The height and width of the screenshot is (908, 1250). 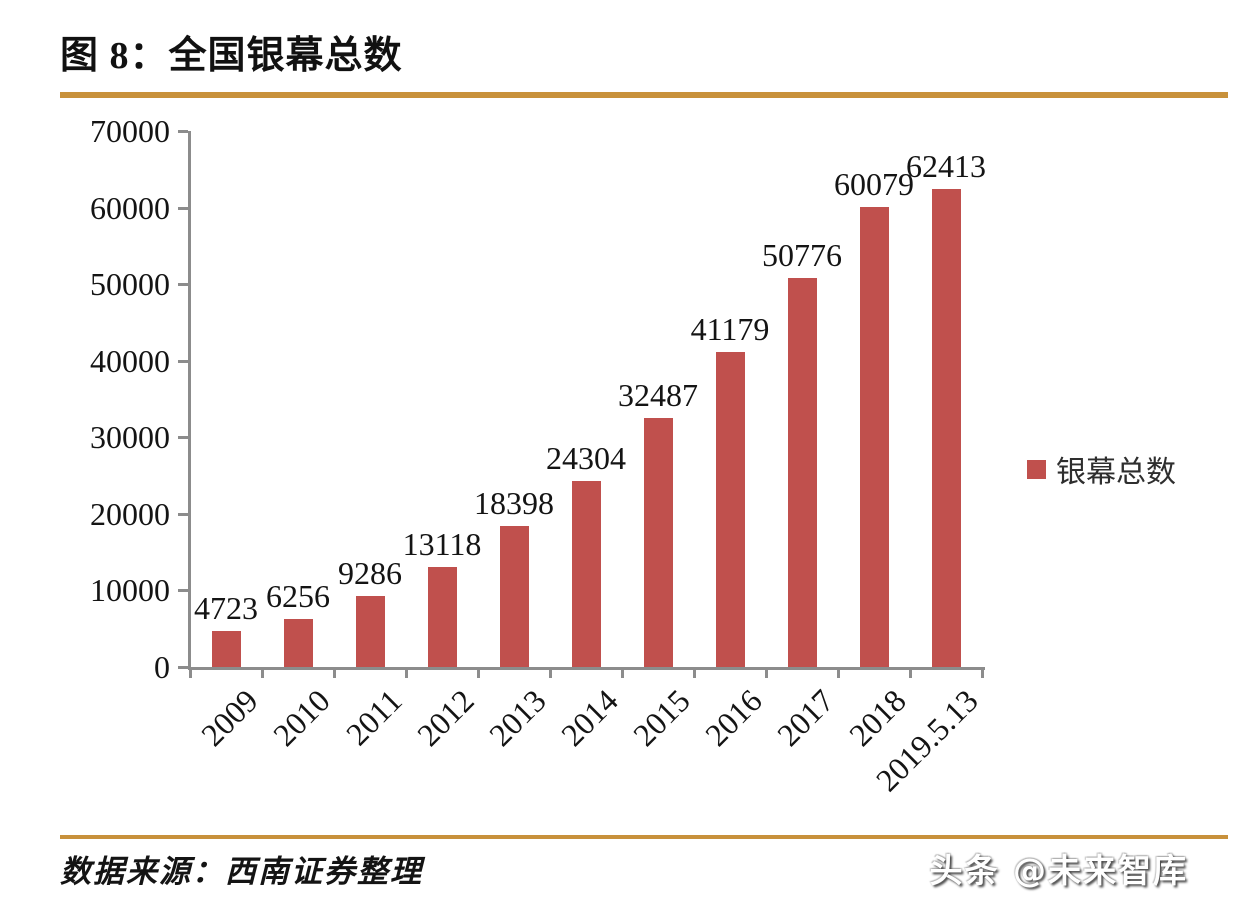 What do you see at coordinates (874, 183) in the screenshot?
I see `bar-value-label: 60079` at bounding box center [874, 183].